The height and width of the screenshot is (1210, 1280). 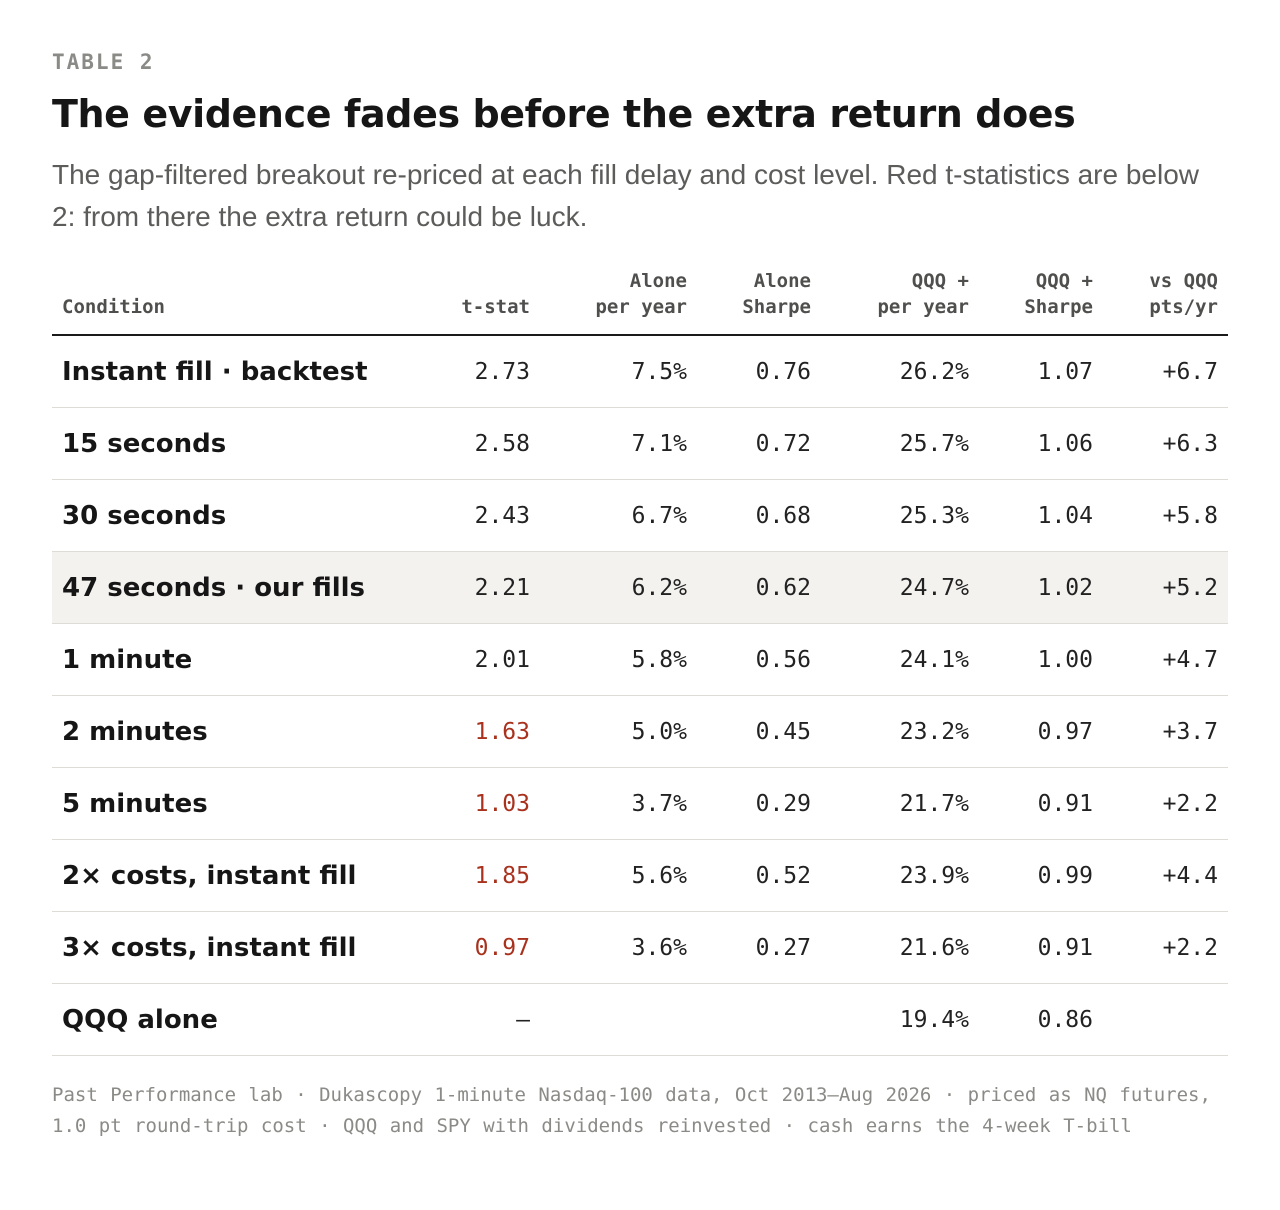 I want to click on column-header-vs-qqq: vs QQQ pts/yr, so click(x=1165, y=302).